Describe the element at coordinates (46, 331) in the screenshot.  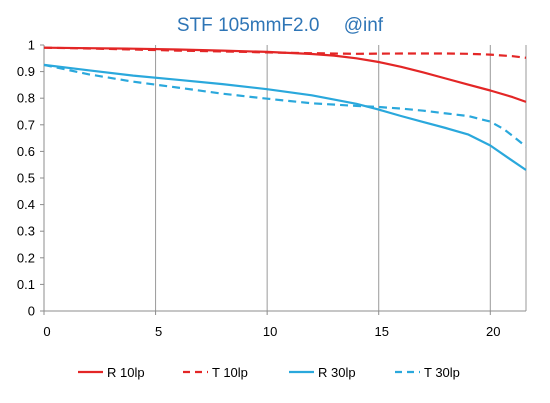
I see `x-tick-label: 0` at that location.